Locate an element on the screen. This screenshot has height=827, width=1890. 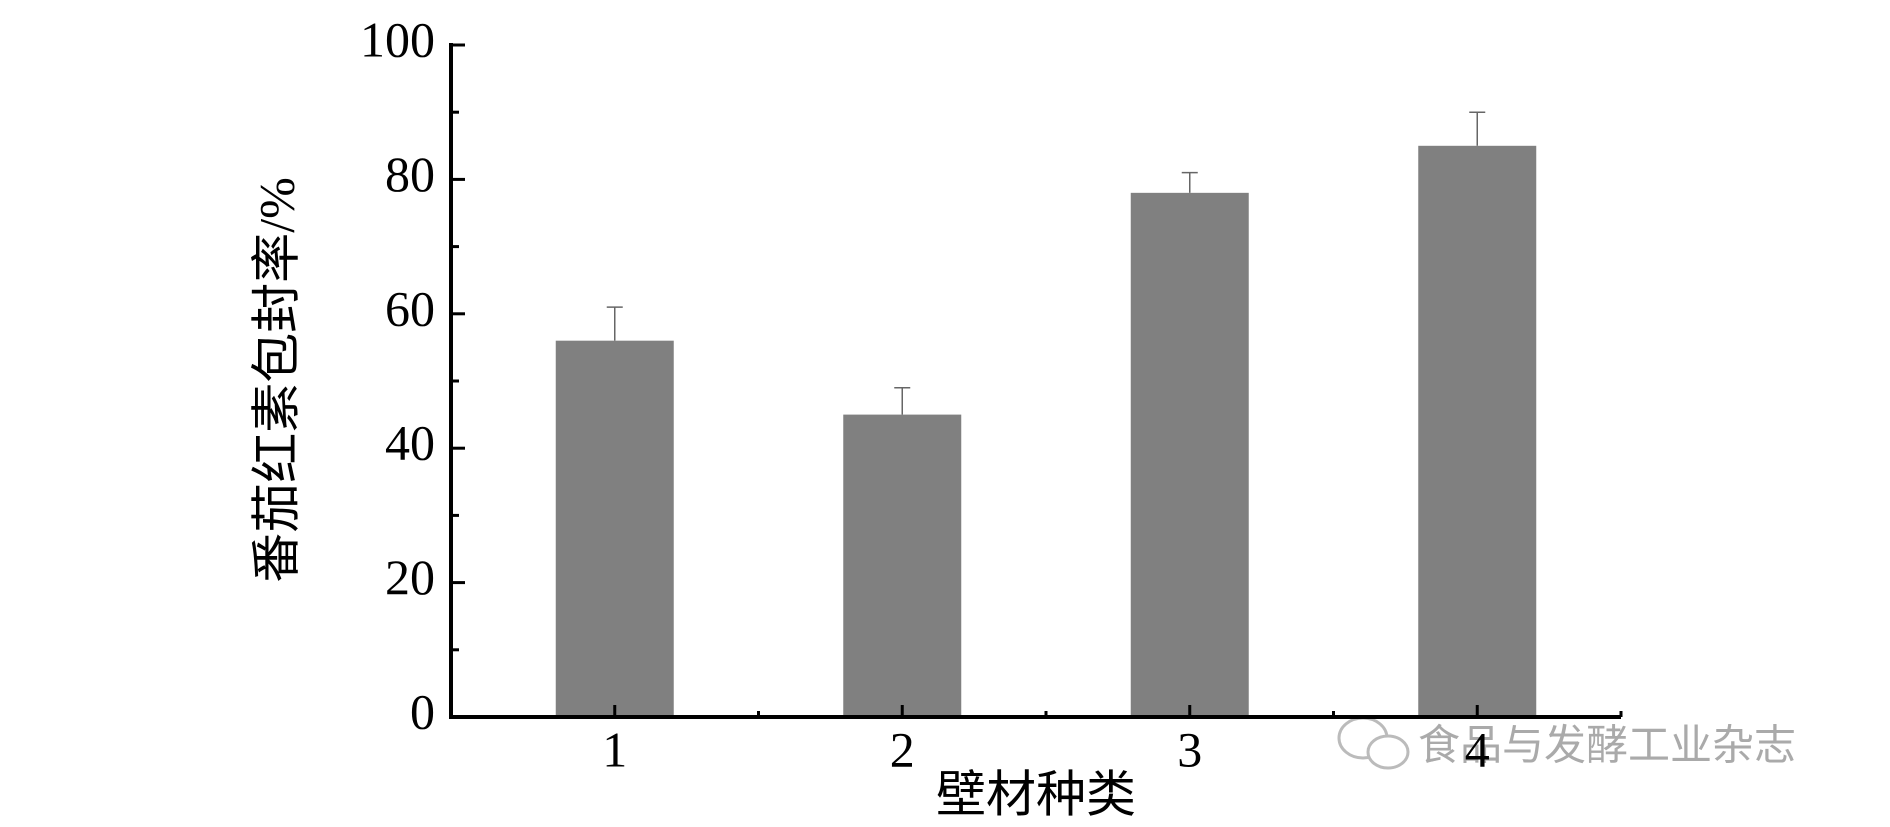
x-tick-label: 2 is located at coordinates (902, 749).